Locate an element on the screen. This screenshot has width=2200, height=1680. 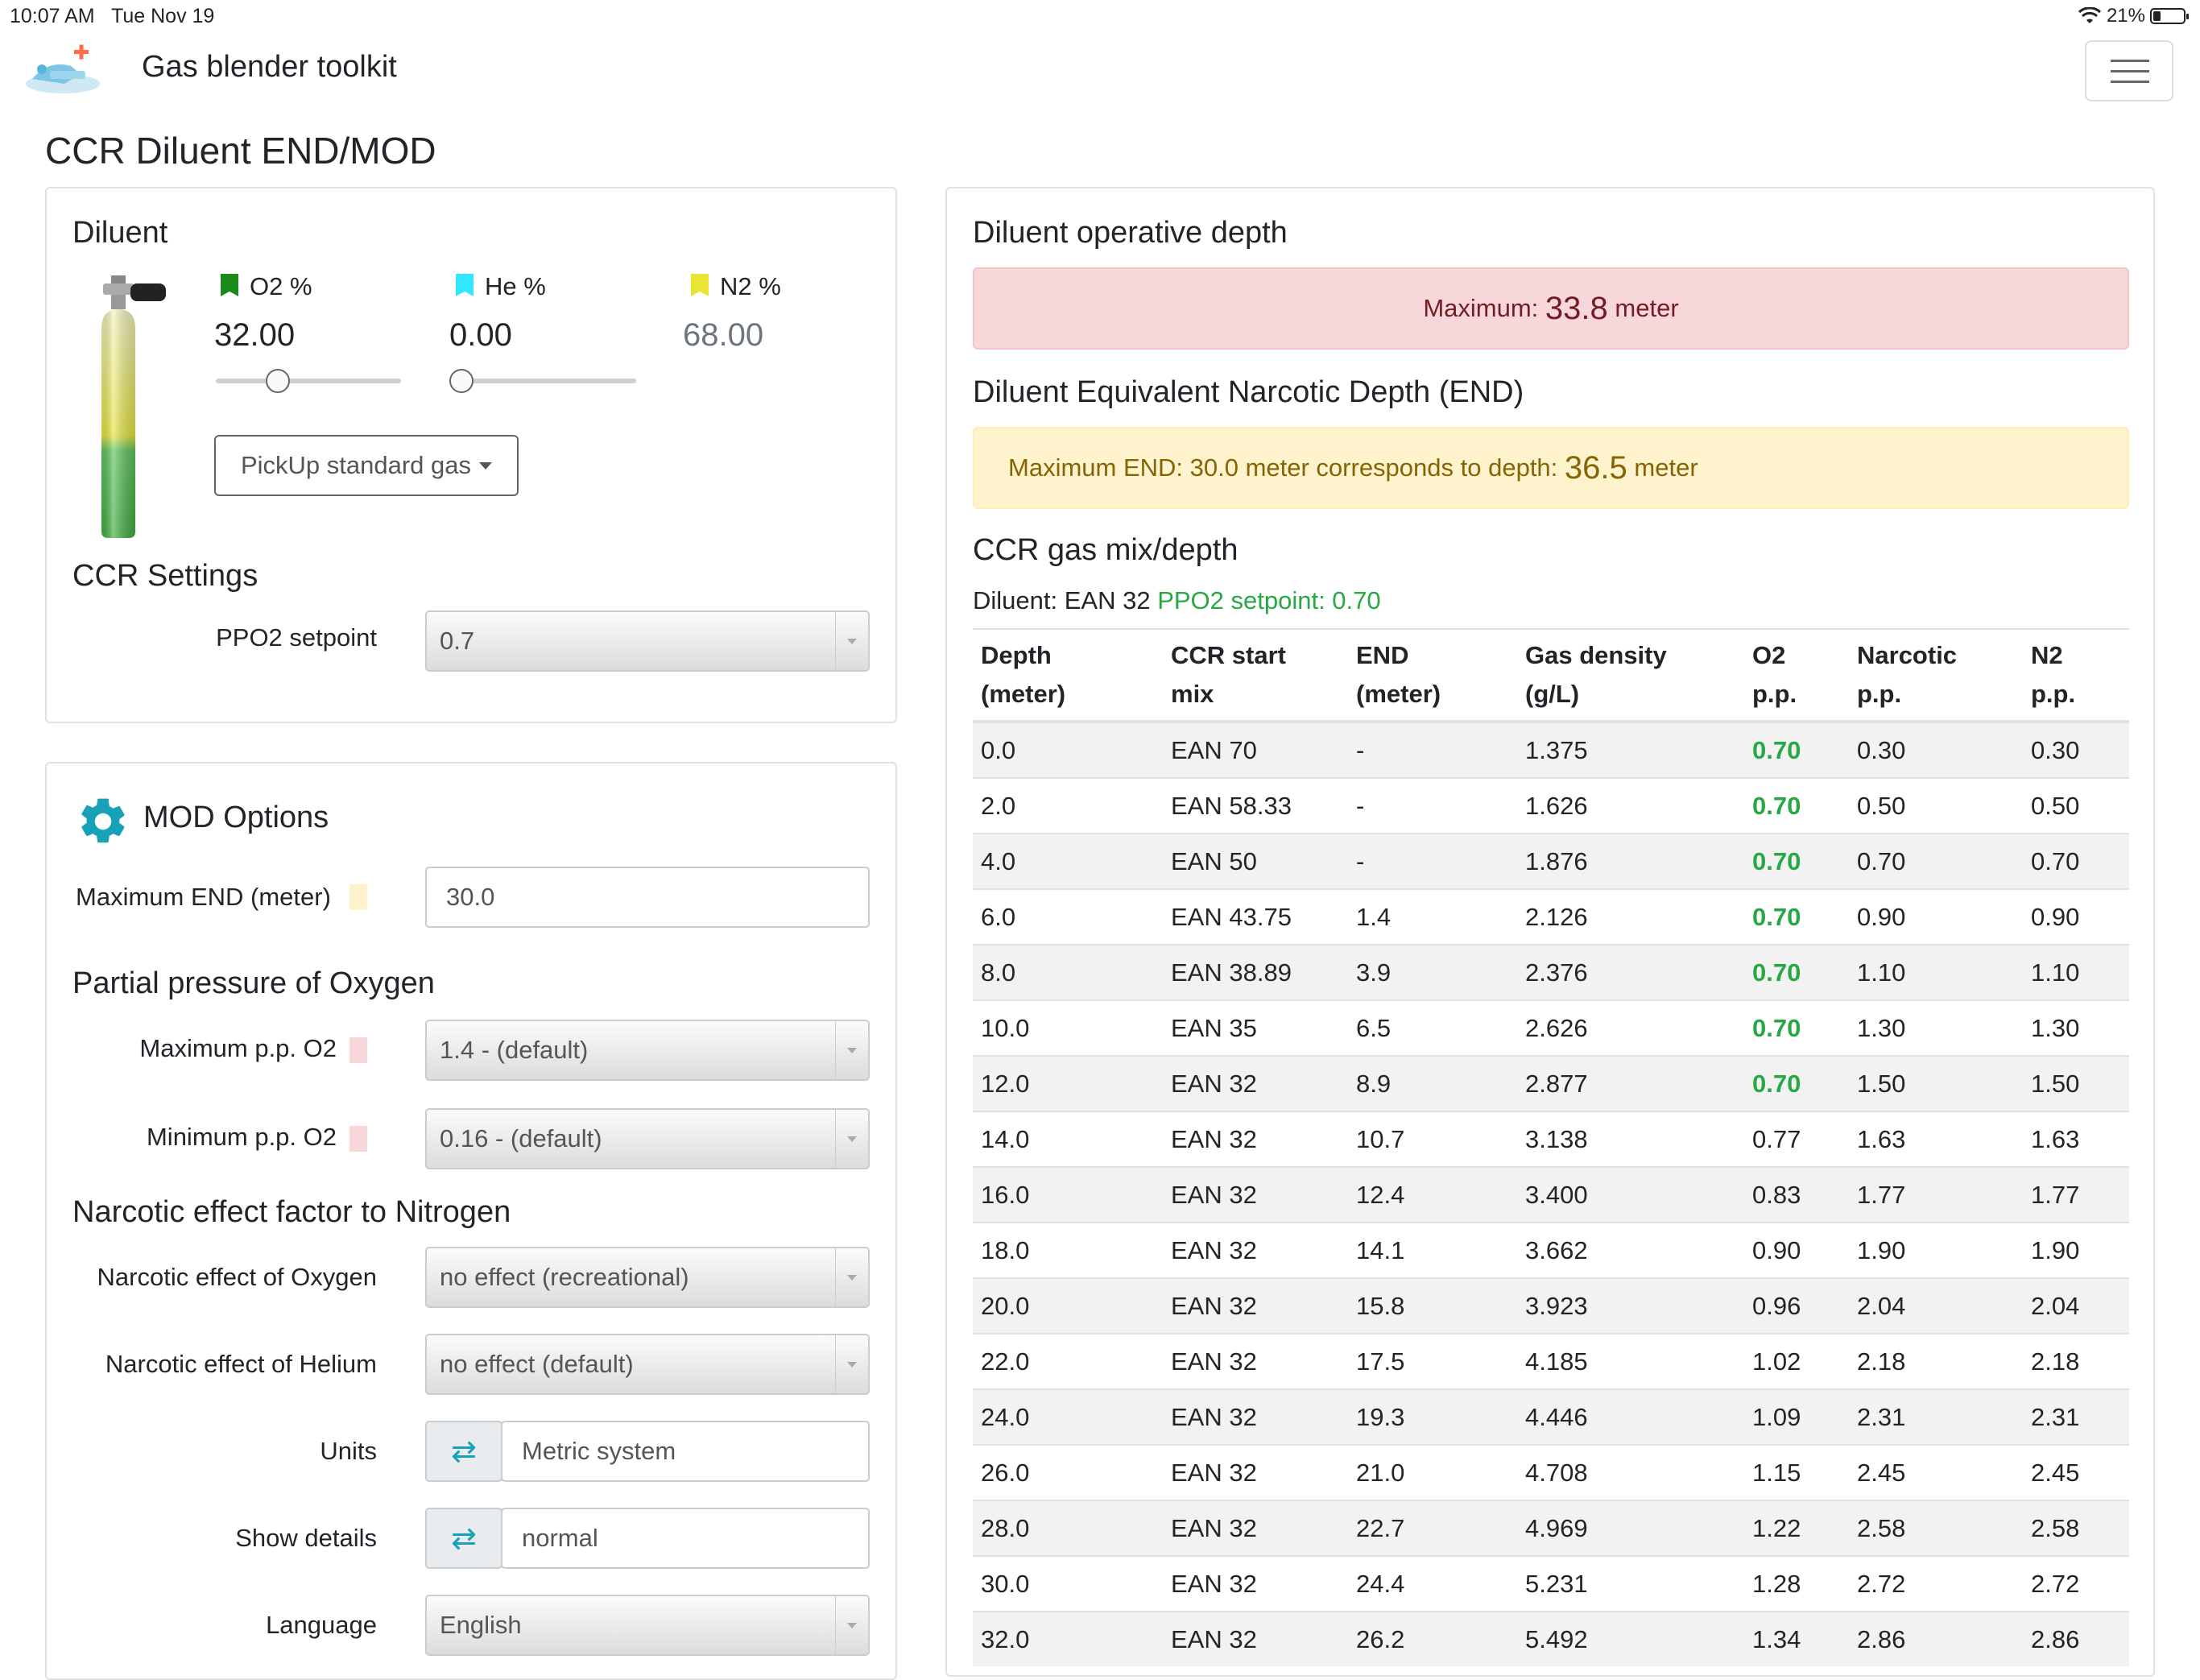
swap-arrows-icon: ⇄ is located at coordinates (464, 1451).